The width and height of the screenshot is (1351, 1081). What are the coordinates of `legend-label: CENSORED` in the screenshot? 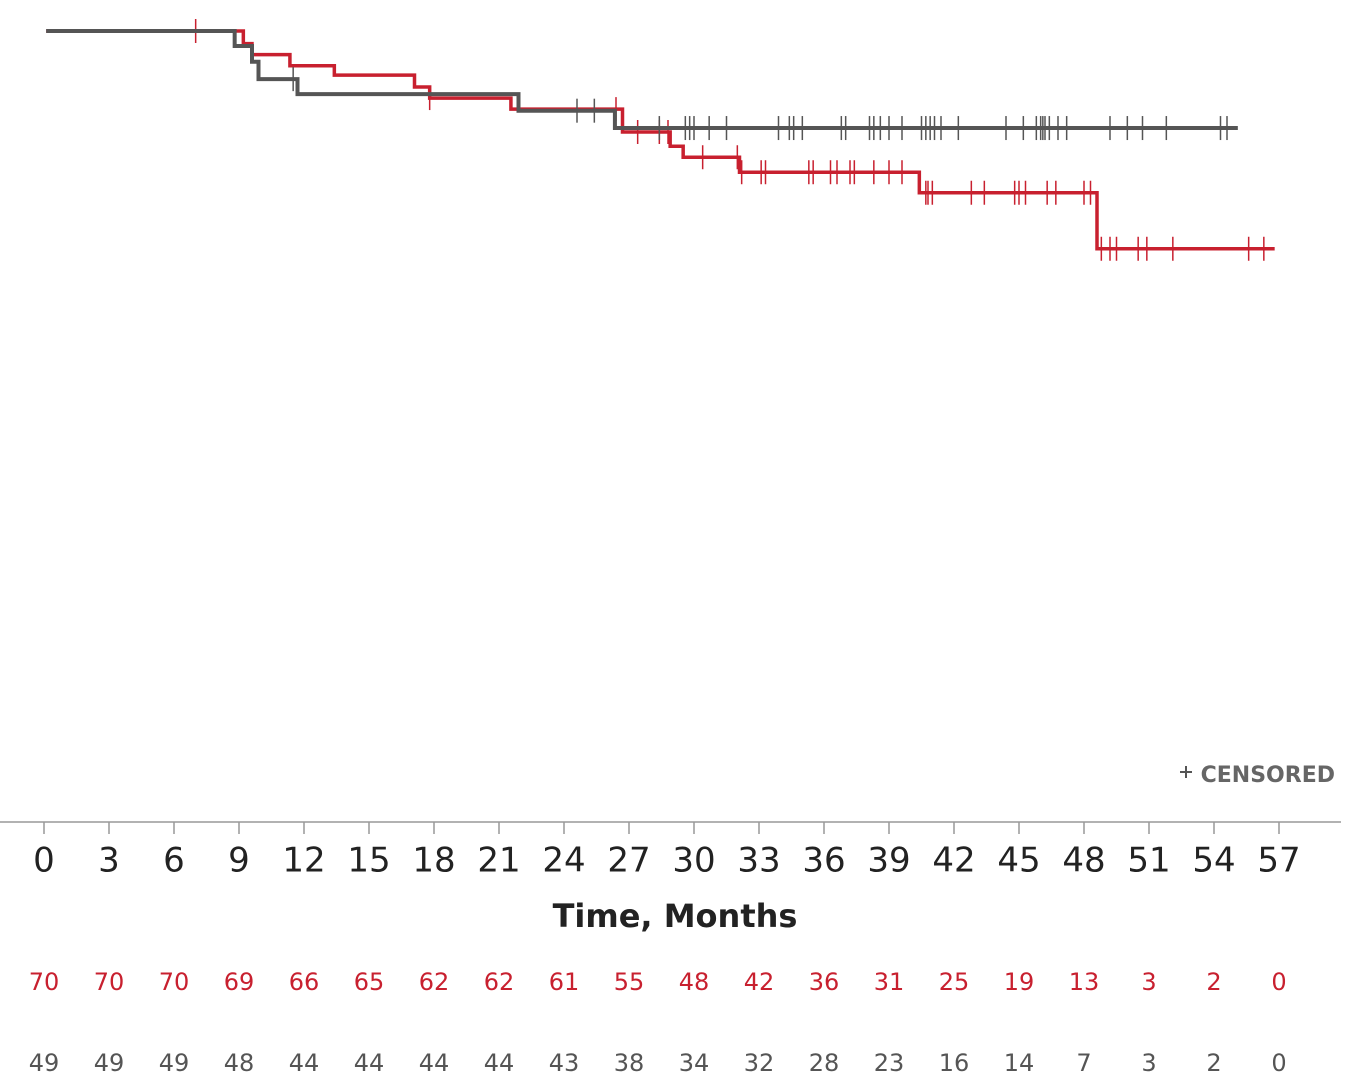 It's located at (1268, 775).